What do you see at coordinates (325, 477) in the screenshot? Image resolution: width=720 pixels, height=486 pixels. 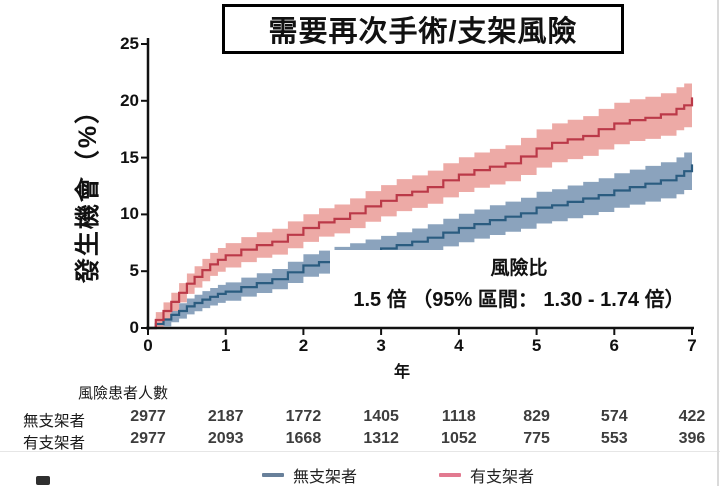 I see `legend-label-no-stent: 無支架者` at bounding box center [325, 477].